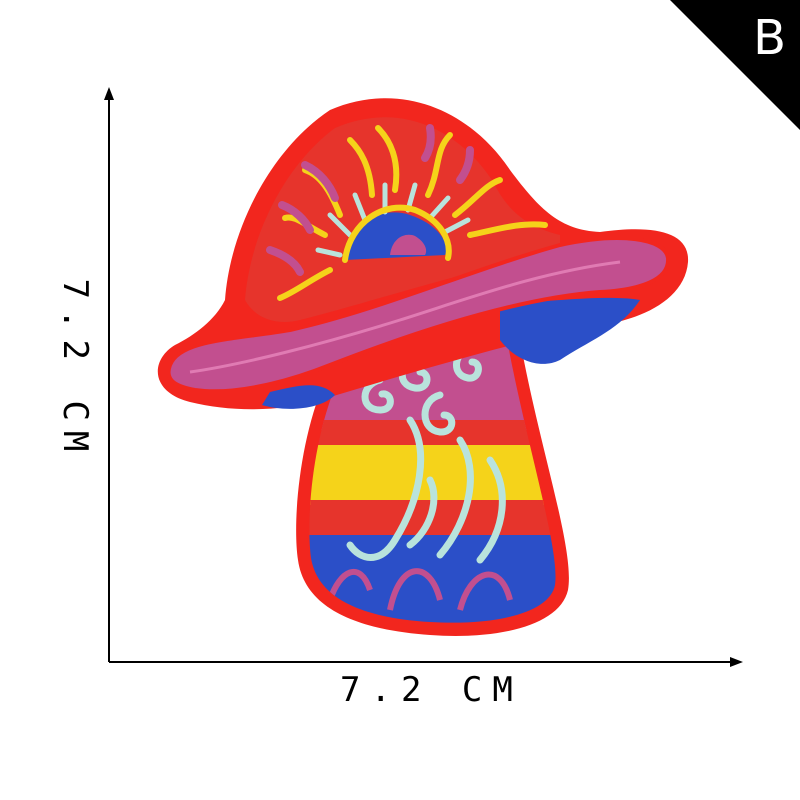 The width and height of the screenshot is (800, 800). I want to click on horizontal-arrow-icon, so click(736, 662).